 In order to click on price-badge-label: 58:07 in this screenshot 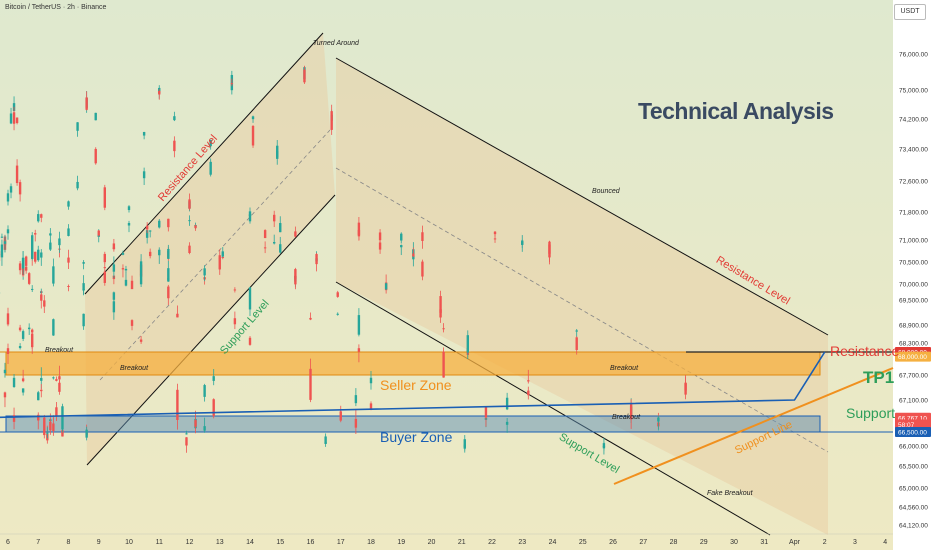, I will do `click(906, 425)`.